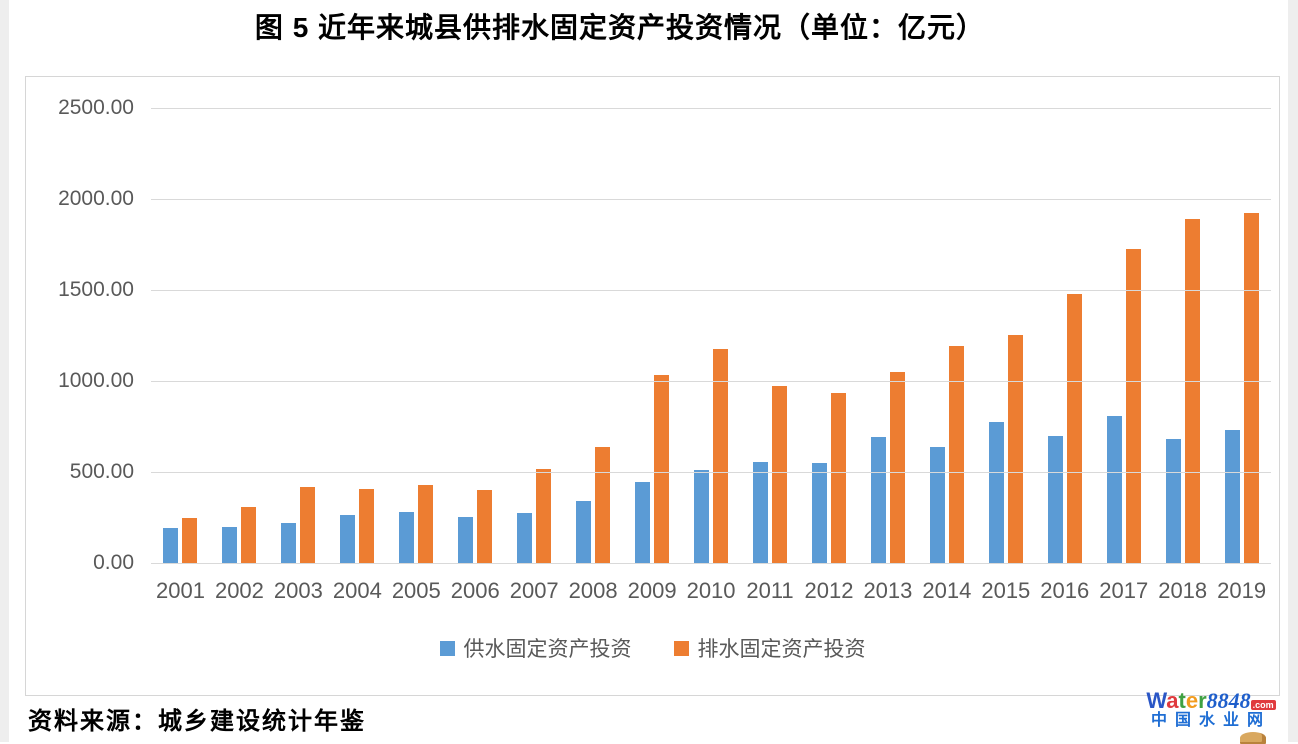  What do you see at coordinates (197, 722) in the screenshot?
I see `source-note: 资料来源：城乡建设统计年鉴` at bounding box center [197, 722].